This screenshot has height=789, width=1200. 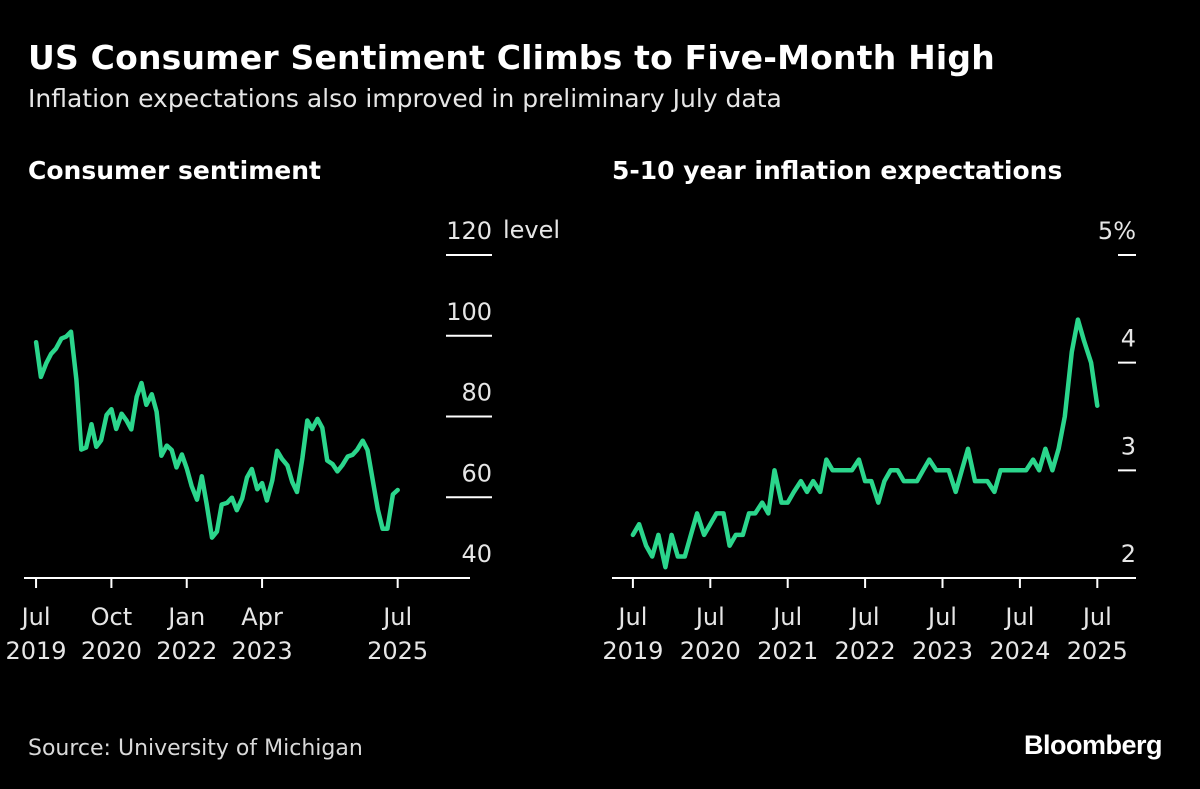 I want to click on x-tick-label: Jul 2021, so click(x=787, y=634).